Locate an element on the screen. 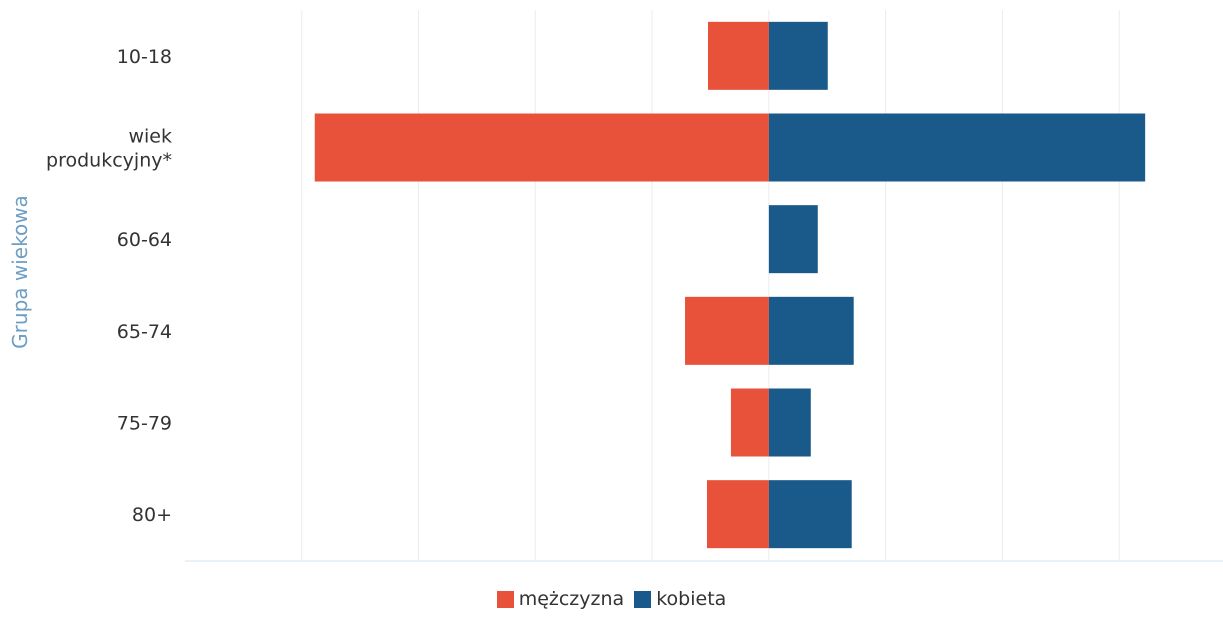 The width and height of the screenshot is (1223, 617). y-axis-label: Grupa wiekowa is located at coordinates (20, 272).